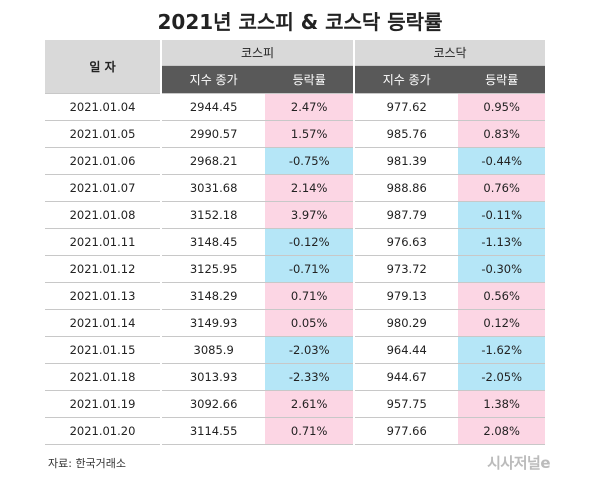 This screenshot has width=600, height=482. What do you see at coordinates (103, 242) in the screenshot?
I see `date-cell: 2021.01.11` at bounding box center [103, 242].